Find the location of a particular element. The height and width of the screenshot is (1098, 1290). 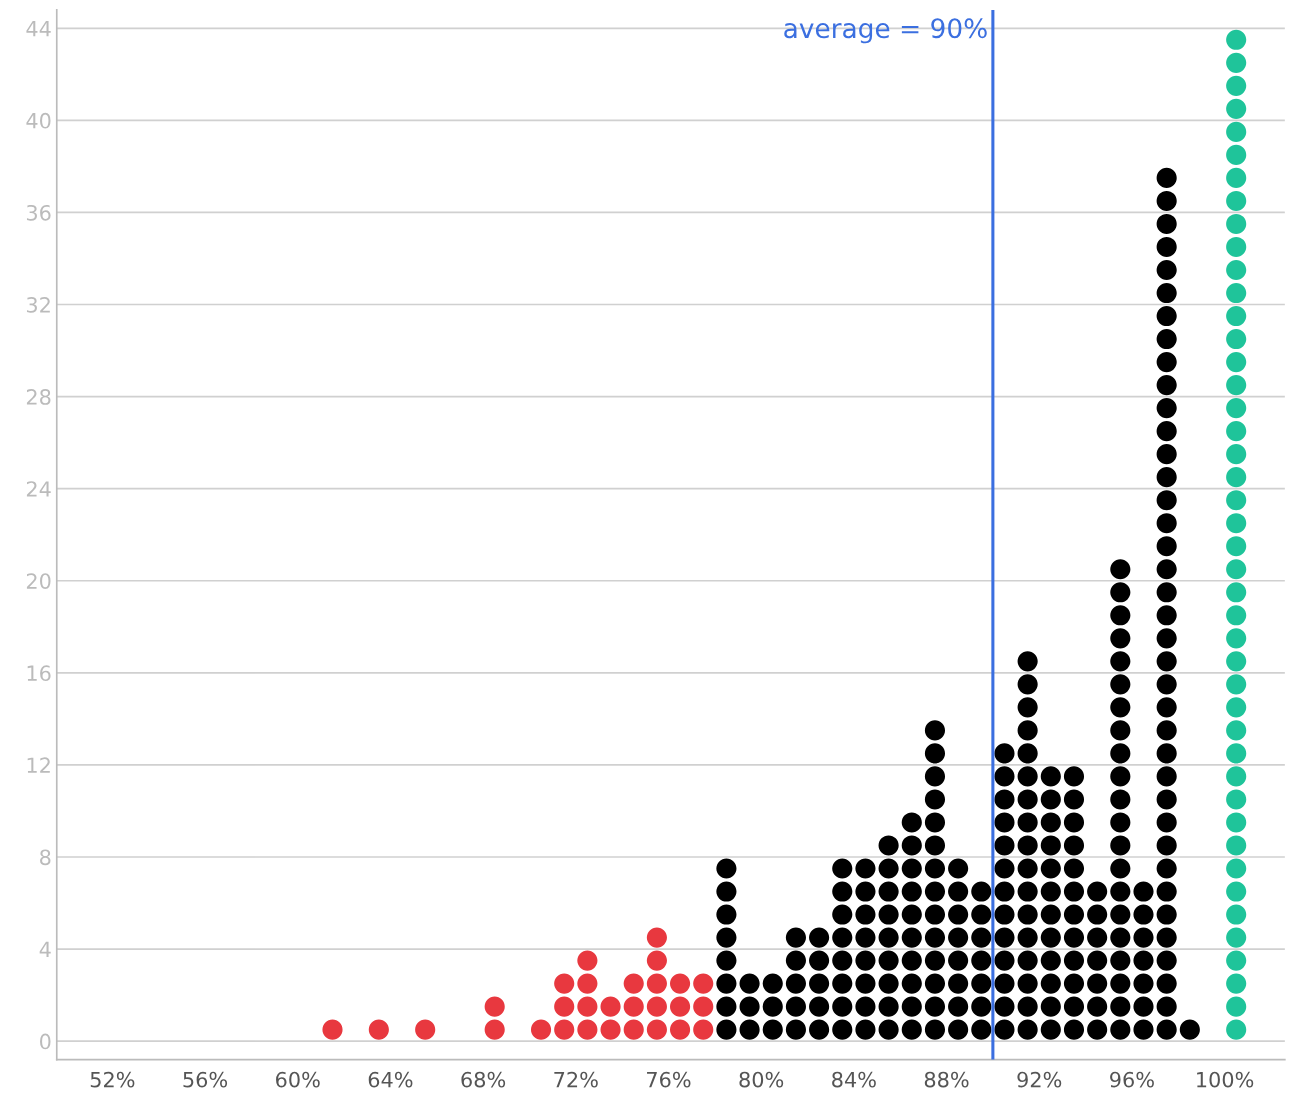

x-tick-label: 96% is located at coordinates (1132, 1079).